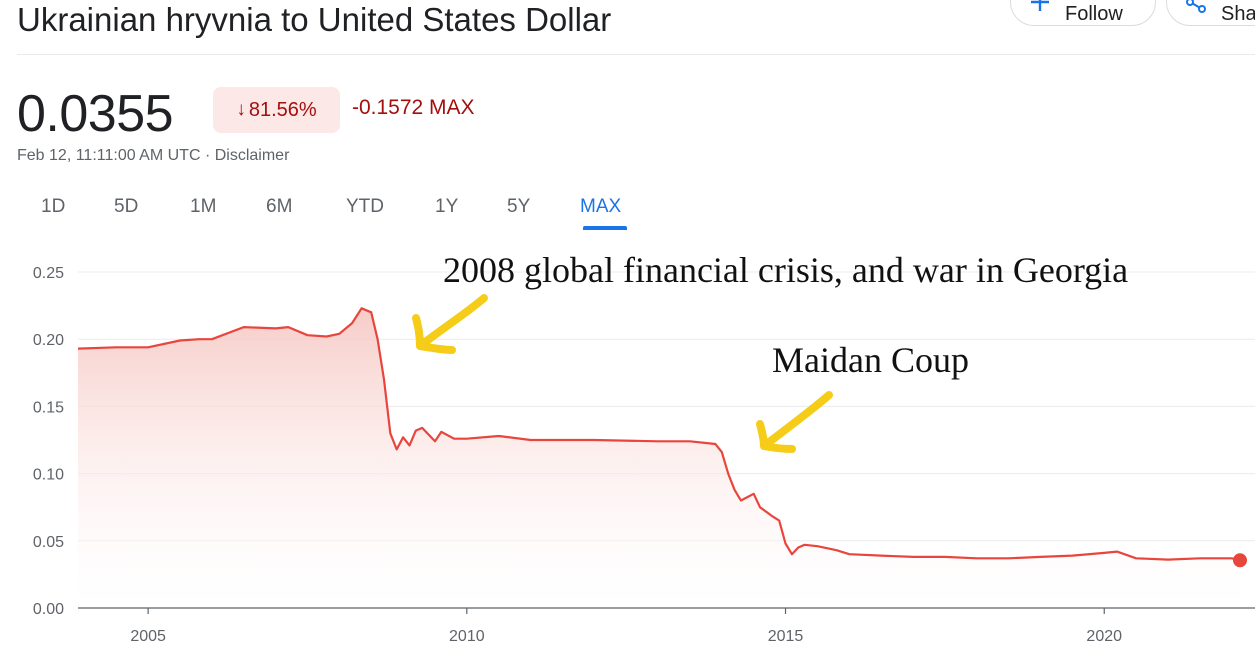  I want to click on tab-ytd: YTD, so click(365, 206).